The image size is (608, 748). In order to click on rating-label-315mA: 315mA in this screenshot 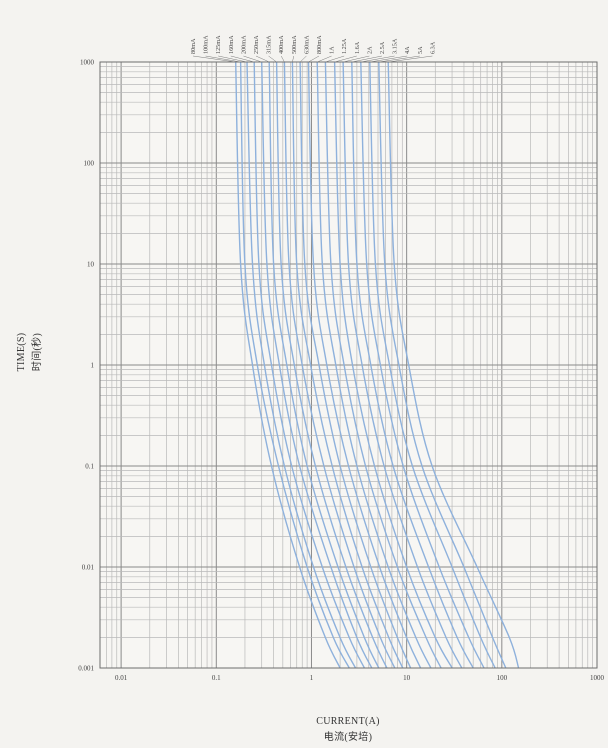, I will do `click(269, 44)`.